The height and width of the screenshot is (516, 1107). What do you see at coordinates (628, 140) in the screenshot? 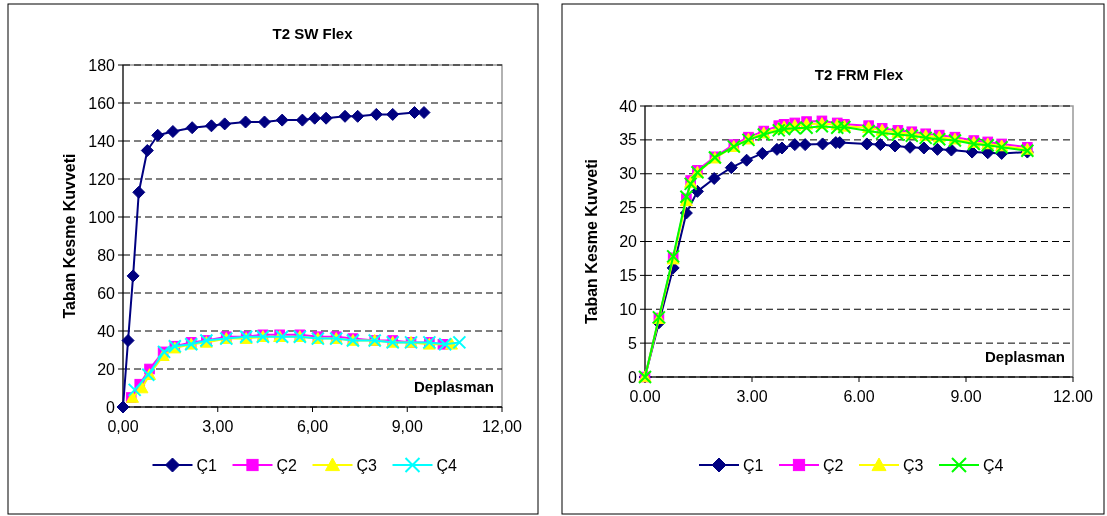
I see `y-tick-label: 35` at bounding box center [628, 140].